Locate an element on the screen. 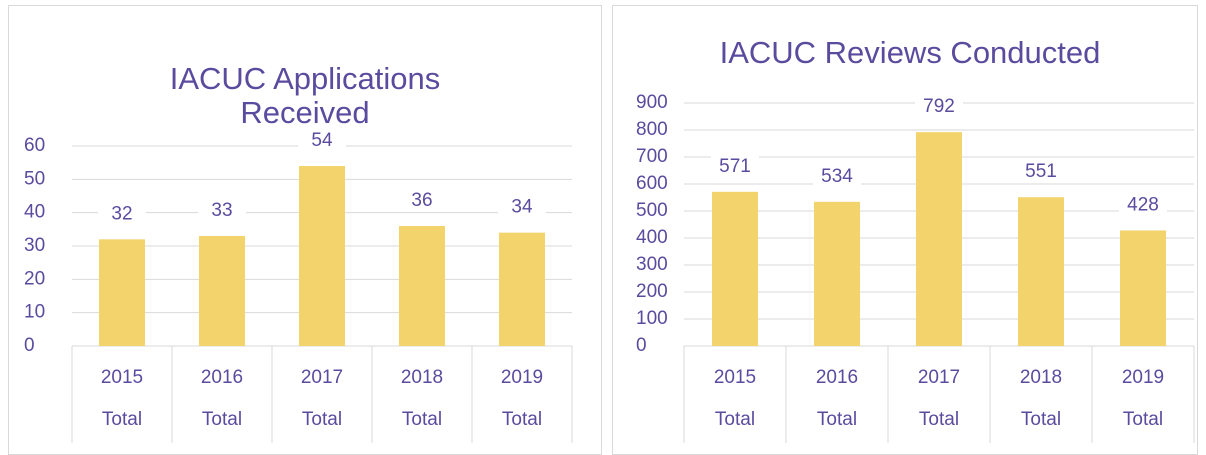 Image resolution: width=1206 pixels, height=455 pixels. data-label: 32 is located at coordinates (121, 213).